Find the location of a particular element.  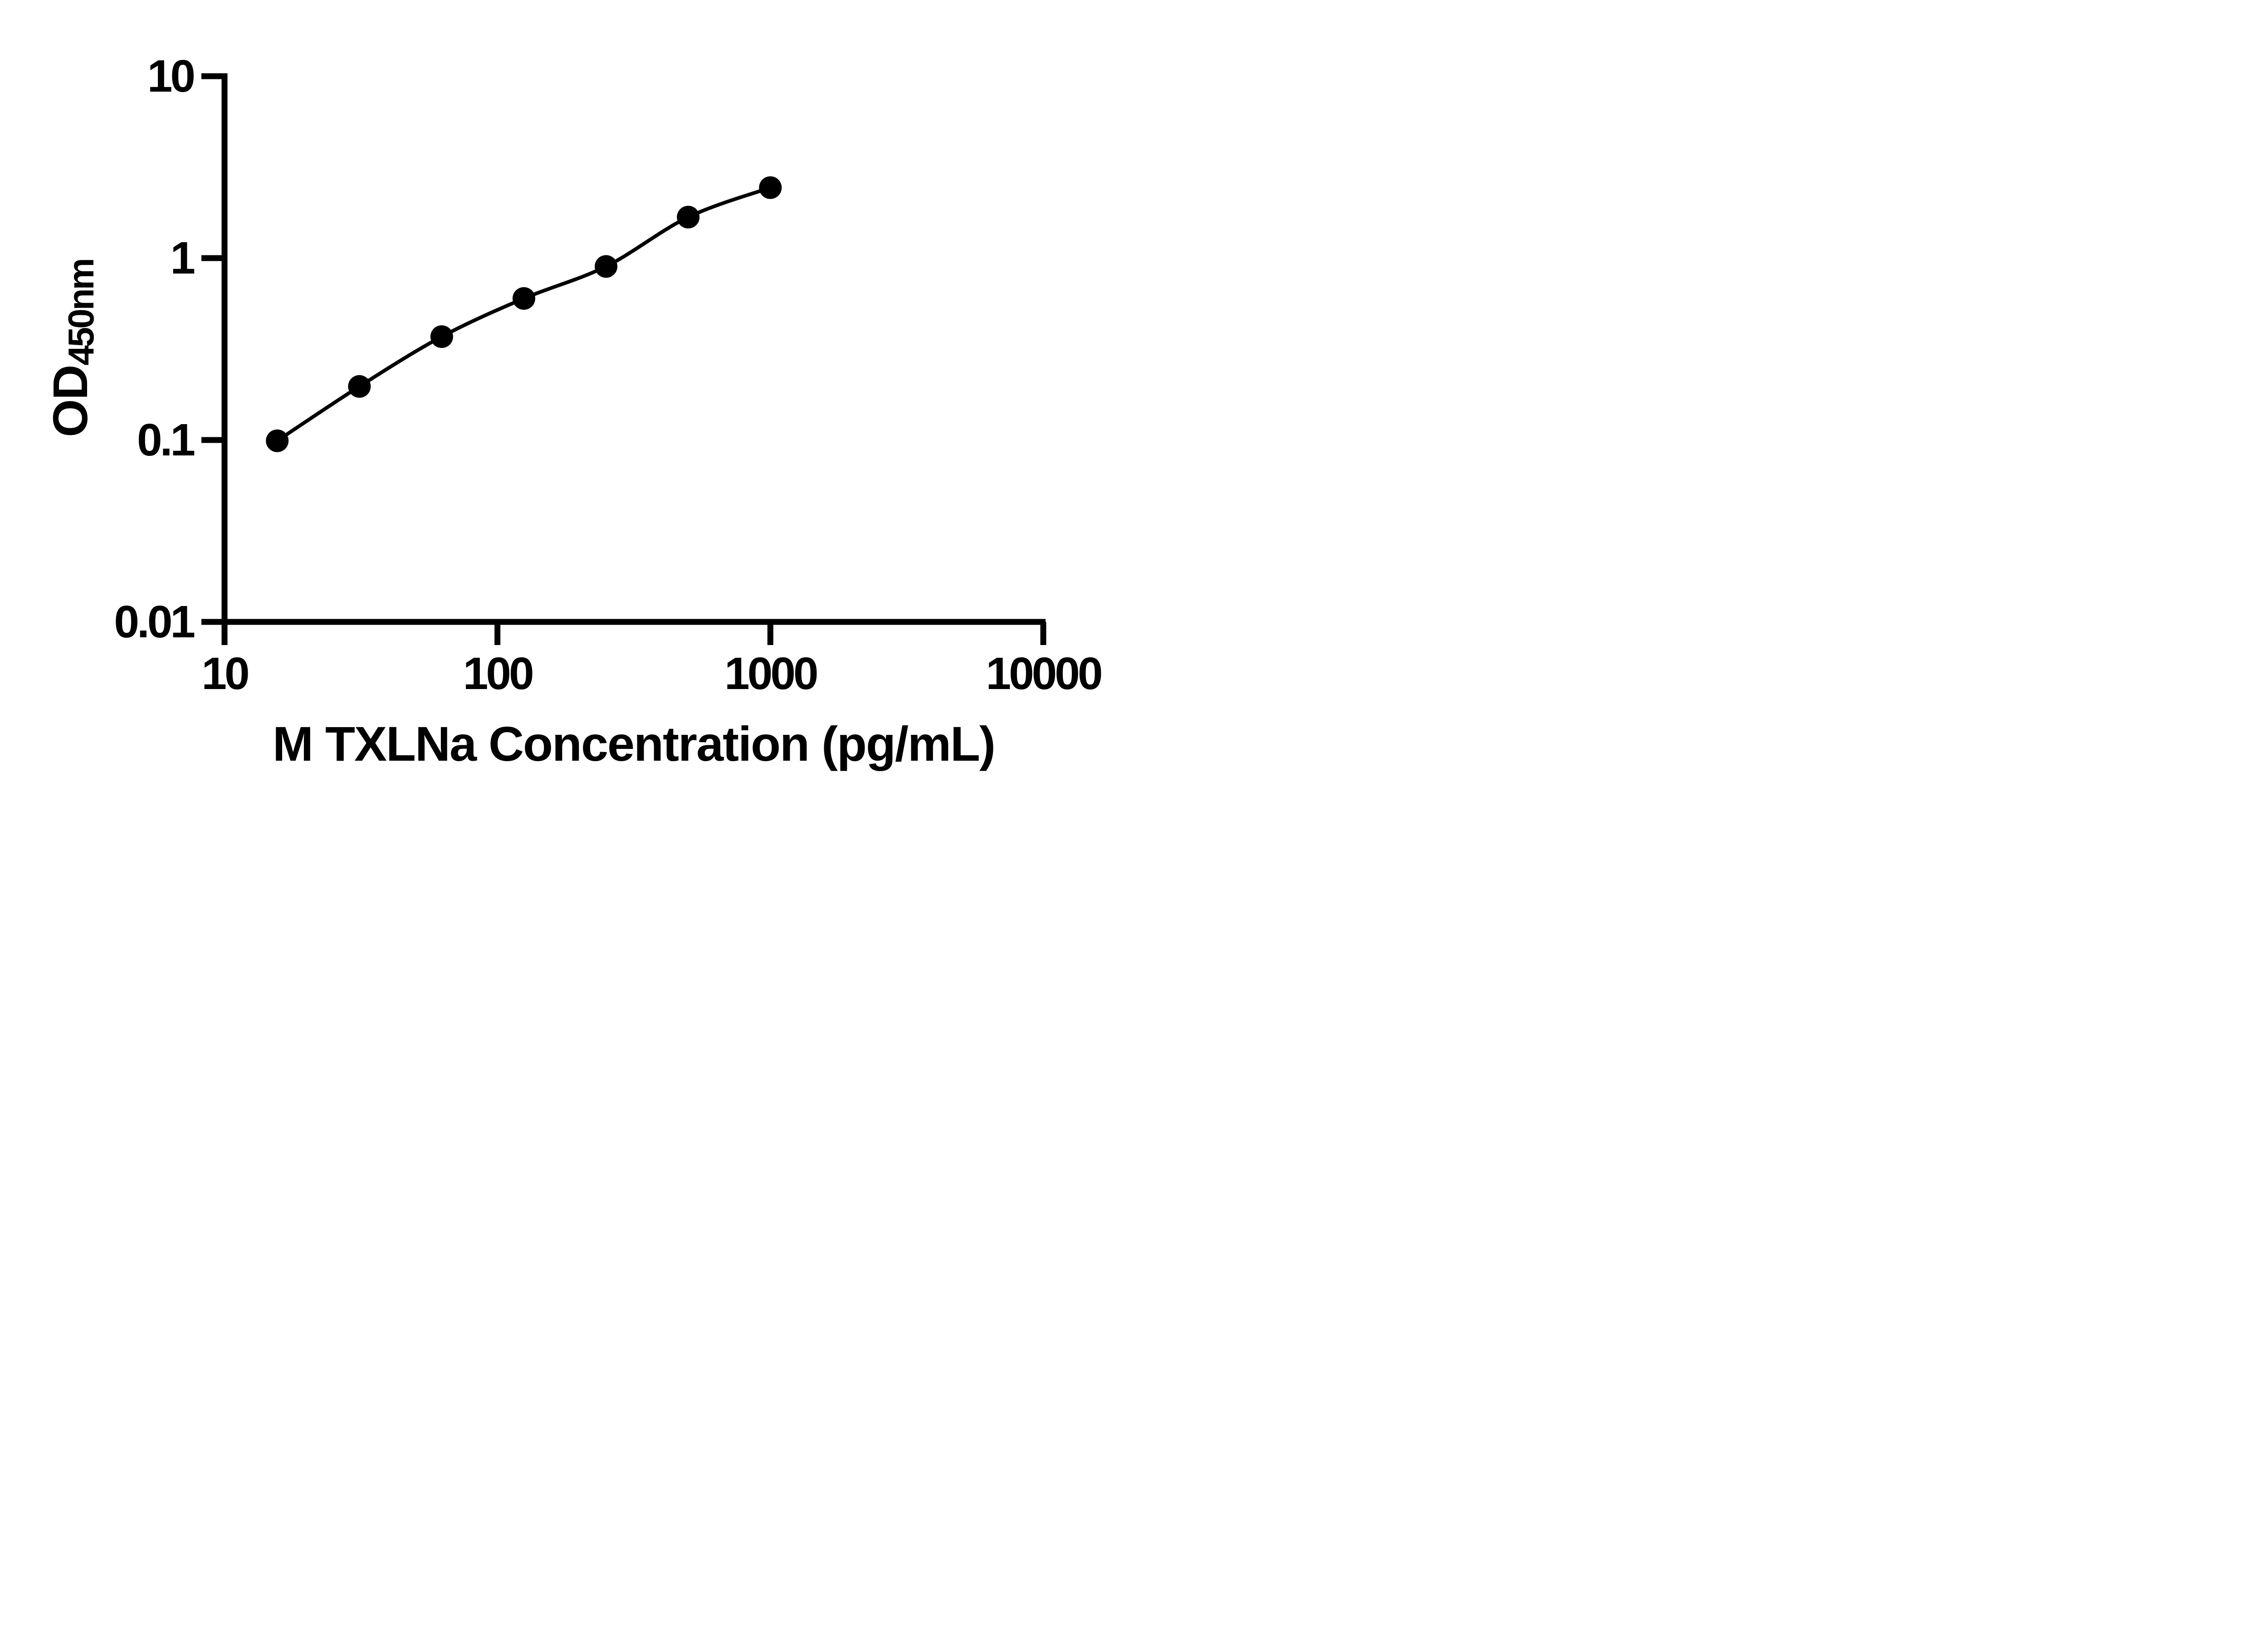

x-axis-title: M TXLNa Concentration (pg/mL) is located at coordinates (634, 743).